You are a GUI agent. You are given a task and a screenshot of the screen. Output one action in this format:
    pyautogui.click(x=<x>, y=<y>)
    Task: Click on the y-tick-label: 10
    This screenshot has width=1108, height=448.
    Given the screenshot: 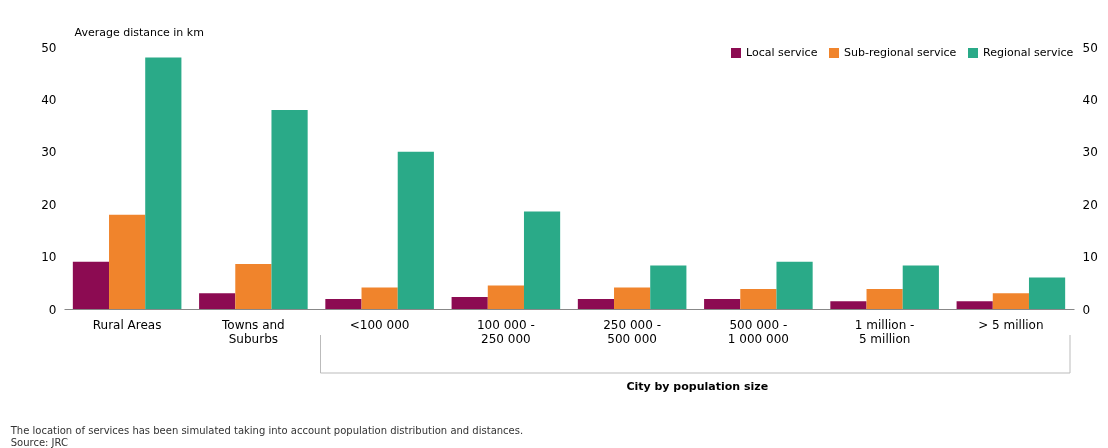 What is the action you would take?
    pyautogui.click(x=49, y=257)
    